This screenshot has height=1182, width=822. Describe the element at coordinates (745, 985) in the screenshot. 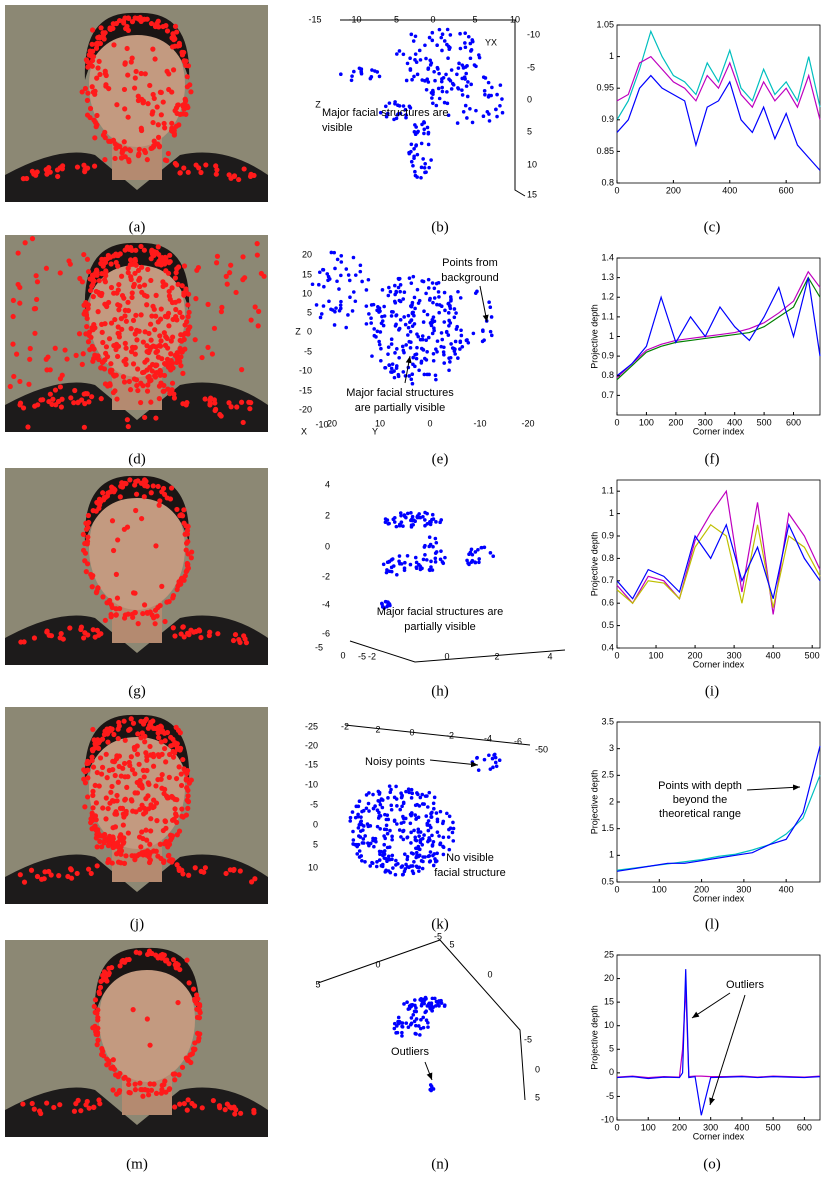

I see `annotation: Outliers` at that location.